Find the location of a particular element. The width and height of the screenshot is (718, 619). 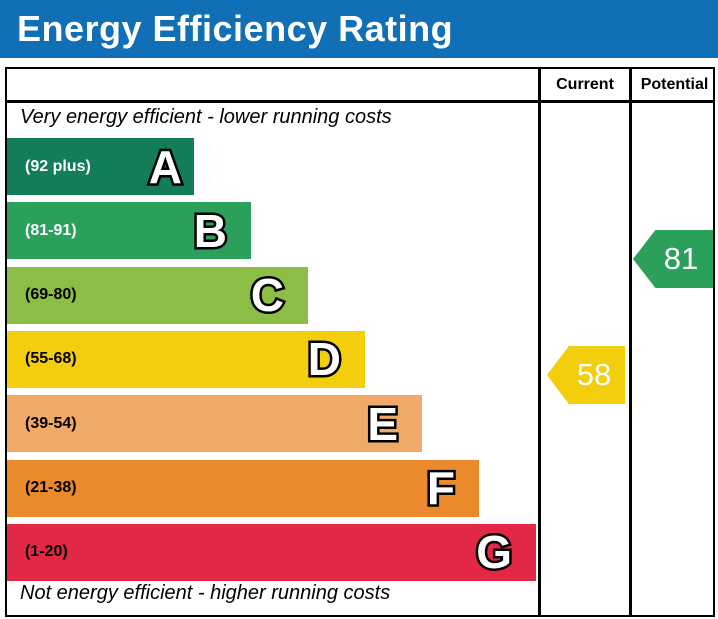

current-rating-value: 58 is located at coordinates (594, 374).